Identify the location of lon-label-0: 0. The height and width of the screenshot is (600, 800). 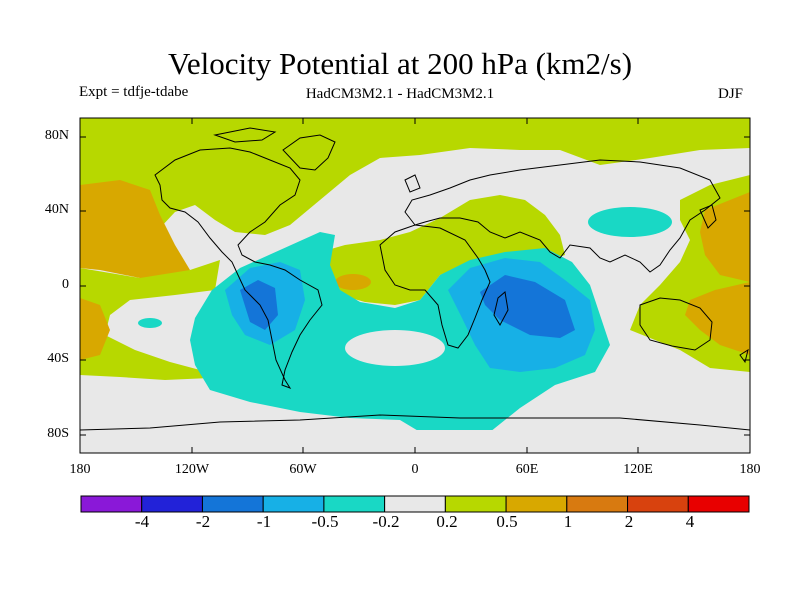
(415, 469).